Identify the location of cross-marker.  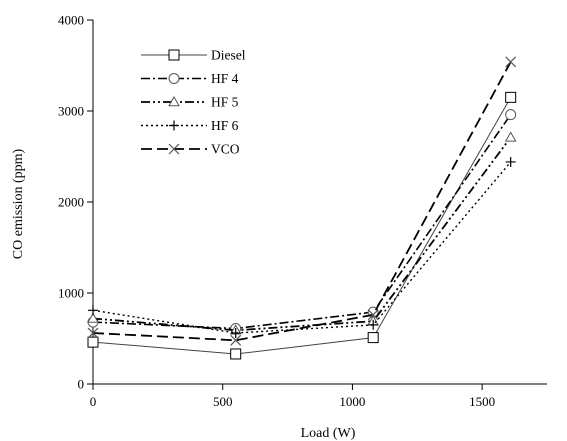
(511, 62).